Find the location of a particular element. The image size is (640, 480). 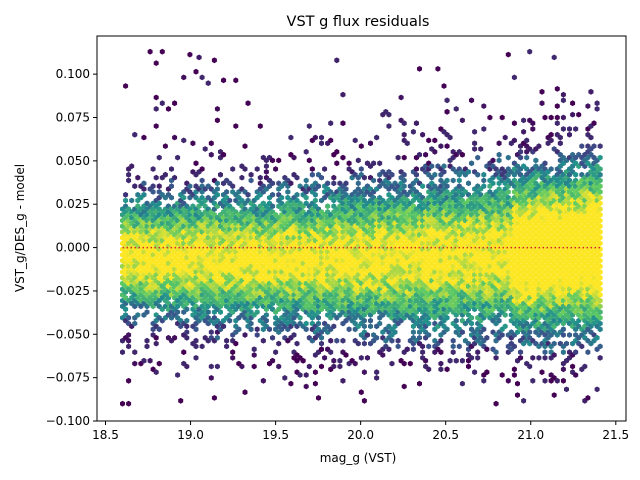

y-tick-label: −0.100 is located at coordinates (68, 421).